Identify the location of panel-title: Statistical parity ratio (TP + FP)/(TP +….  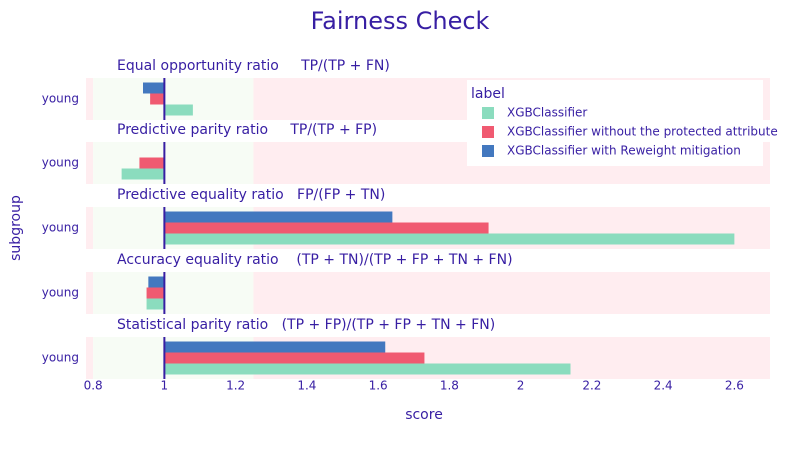
(306, 325).